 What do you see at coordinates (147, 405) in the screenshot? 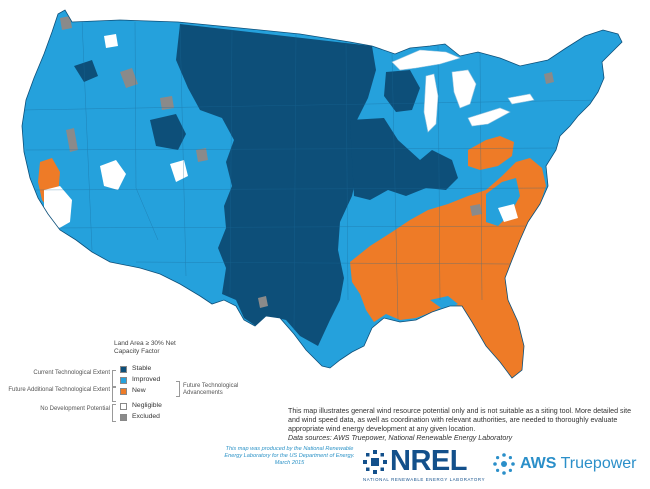
I see `legend-label-negligible: Negligible` at bounding box center [147, 405].